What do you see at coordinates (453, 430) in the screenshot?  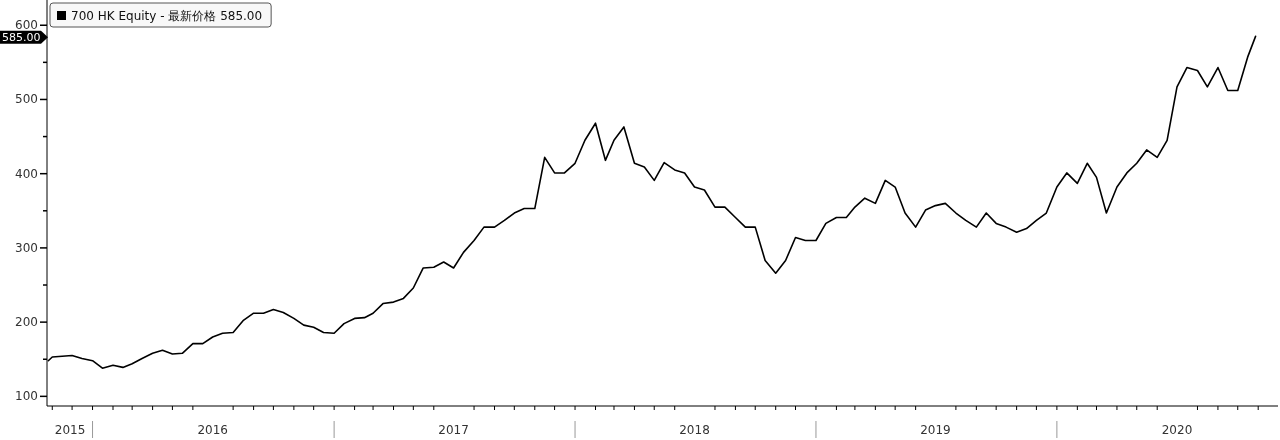 I see `x-tick-label: 2017` at bounding box center [453, 430].